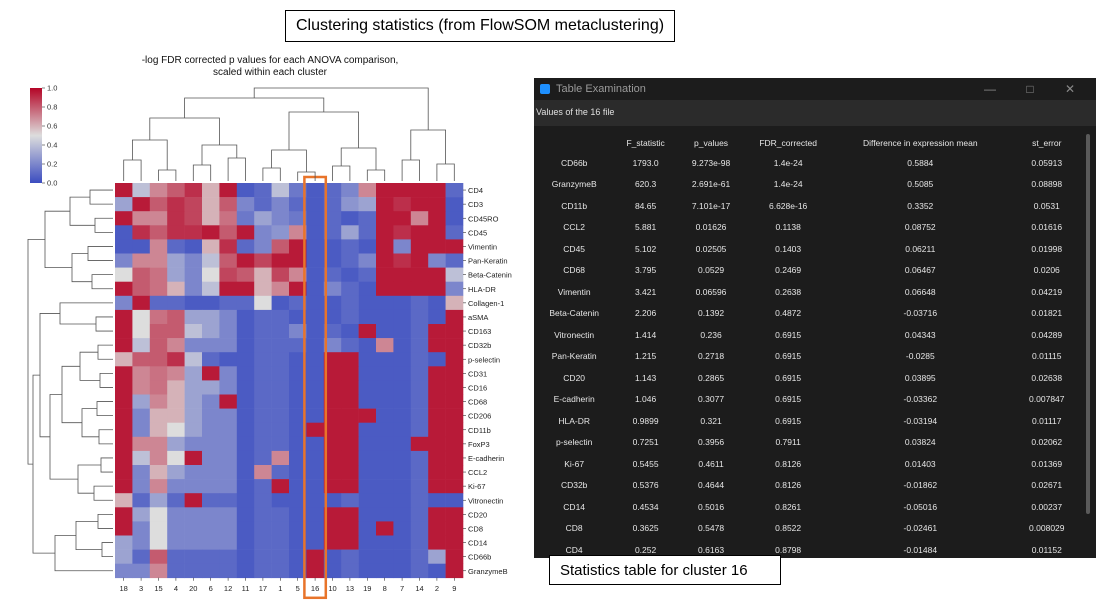 The width and height of the screenshot is (1100, 607). I want to click on table-row: CD11b 84.65 7.101e-17 6.628e-16 0.3352 0.0531, so click(809, 206).